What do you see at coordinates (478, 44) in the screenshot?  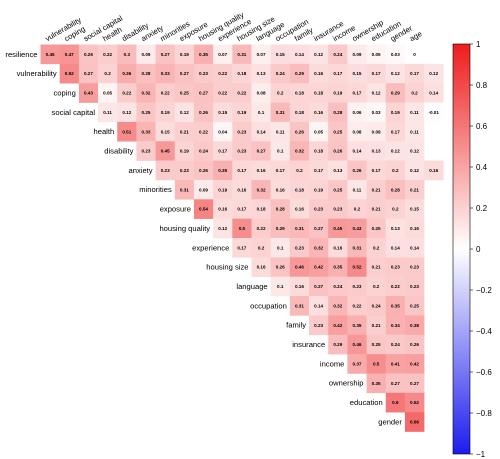 I see `colorbar-tick-label: 1` at bounding box center [478, 44].